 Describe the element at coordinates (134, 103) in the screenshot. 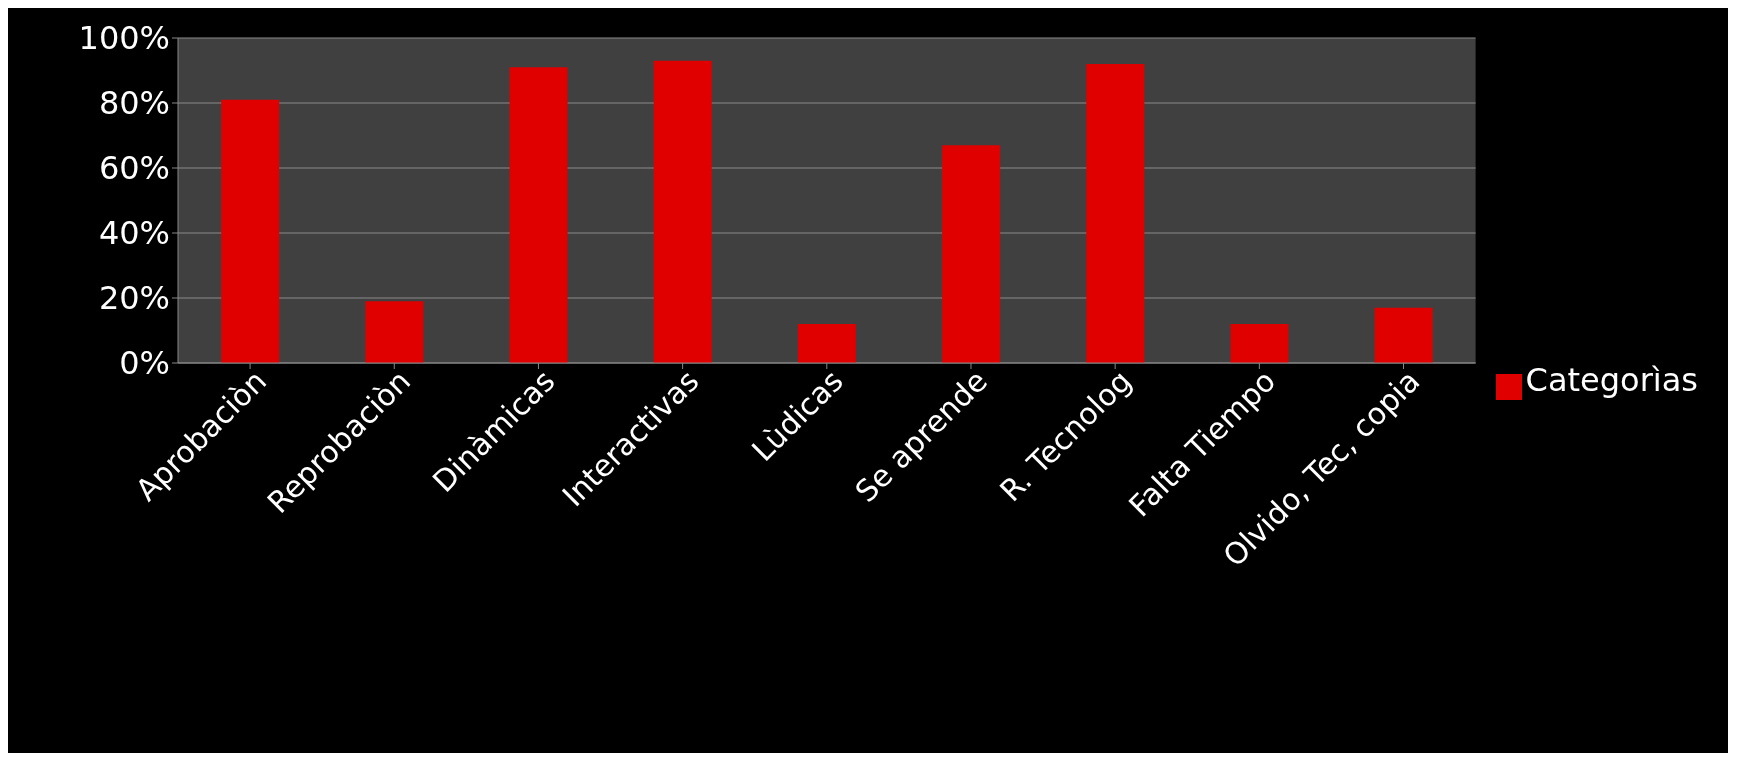

I see `y-tick-label: 80%` at that location.